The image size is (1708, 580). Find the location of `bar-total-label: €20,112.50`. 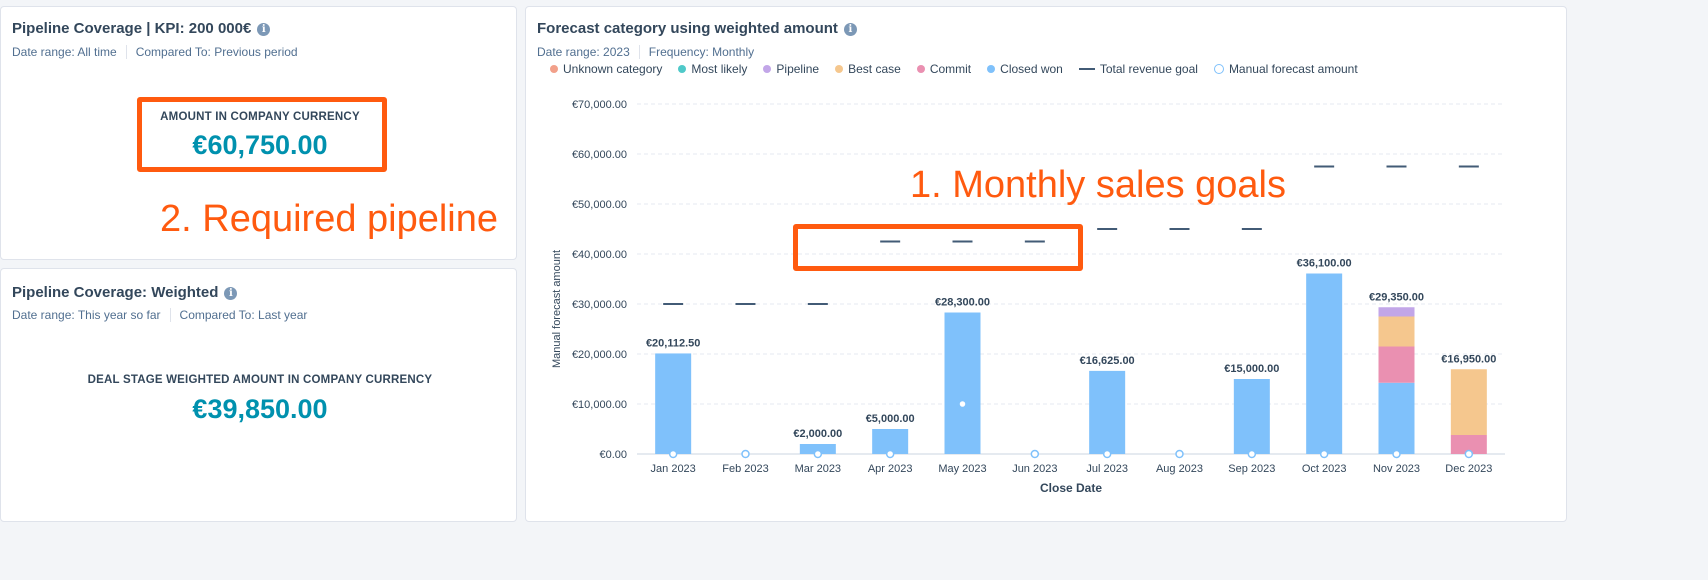

bar-total-label: €20,112.50 is located at coordinates (673, 343).